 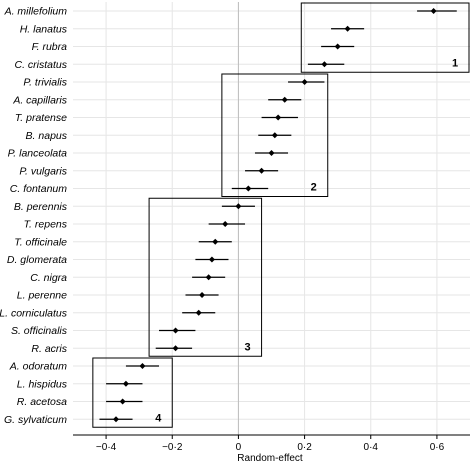 I want to click on group-label-1: 1, so click(x=455, y=63).